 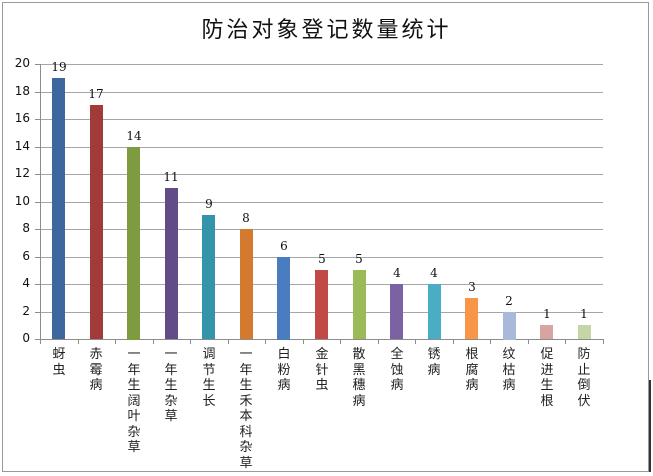 What do you see at coordinates (96, 94) in the screenshot?
I see `data-label: 17` at bounding box center [96, 94].